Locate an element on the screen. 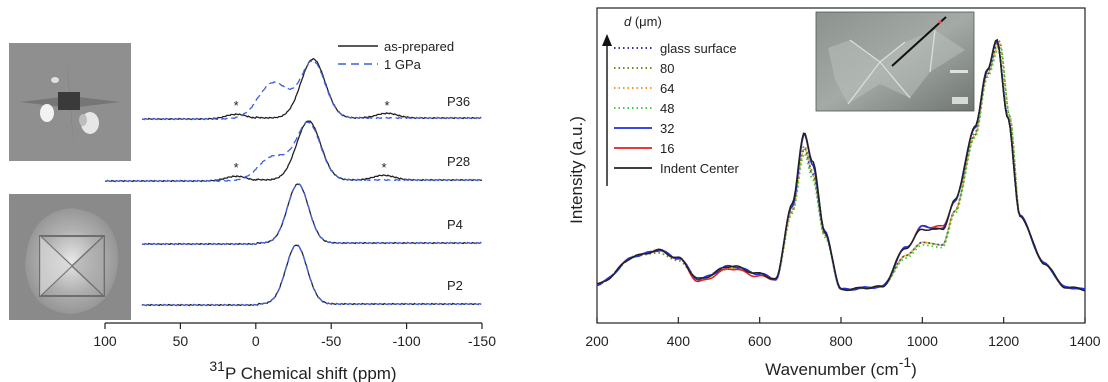 This screenshot has width=1108, height=382. nmr-stack-label-p28: P28 is located at coordinates (458, 161).